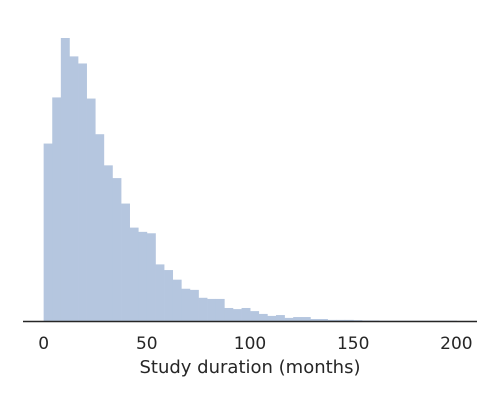 The image size is (500, 404). What do you see at coordinates (456, 344) in the screenshot?
I see `x-tick-label: 200` at bounding box center [456, 344].